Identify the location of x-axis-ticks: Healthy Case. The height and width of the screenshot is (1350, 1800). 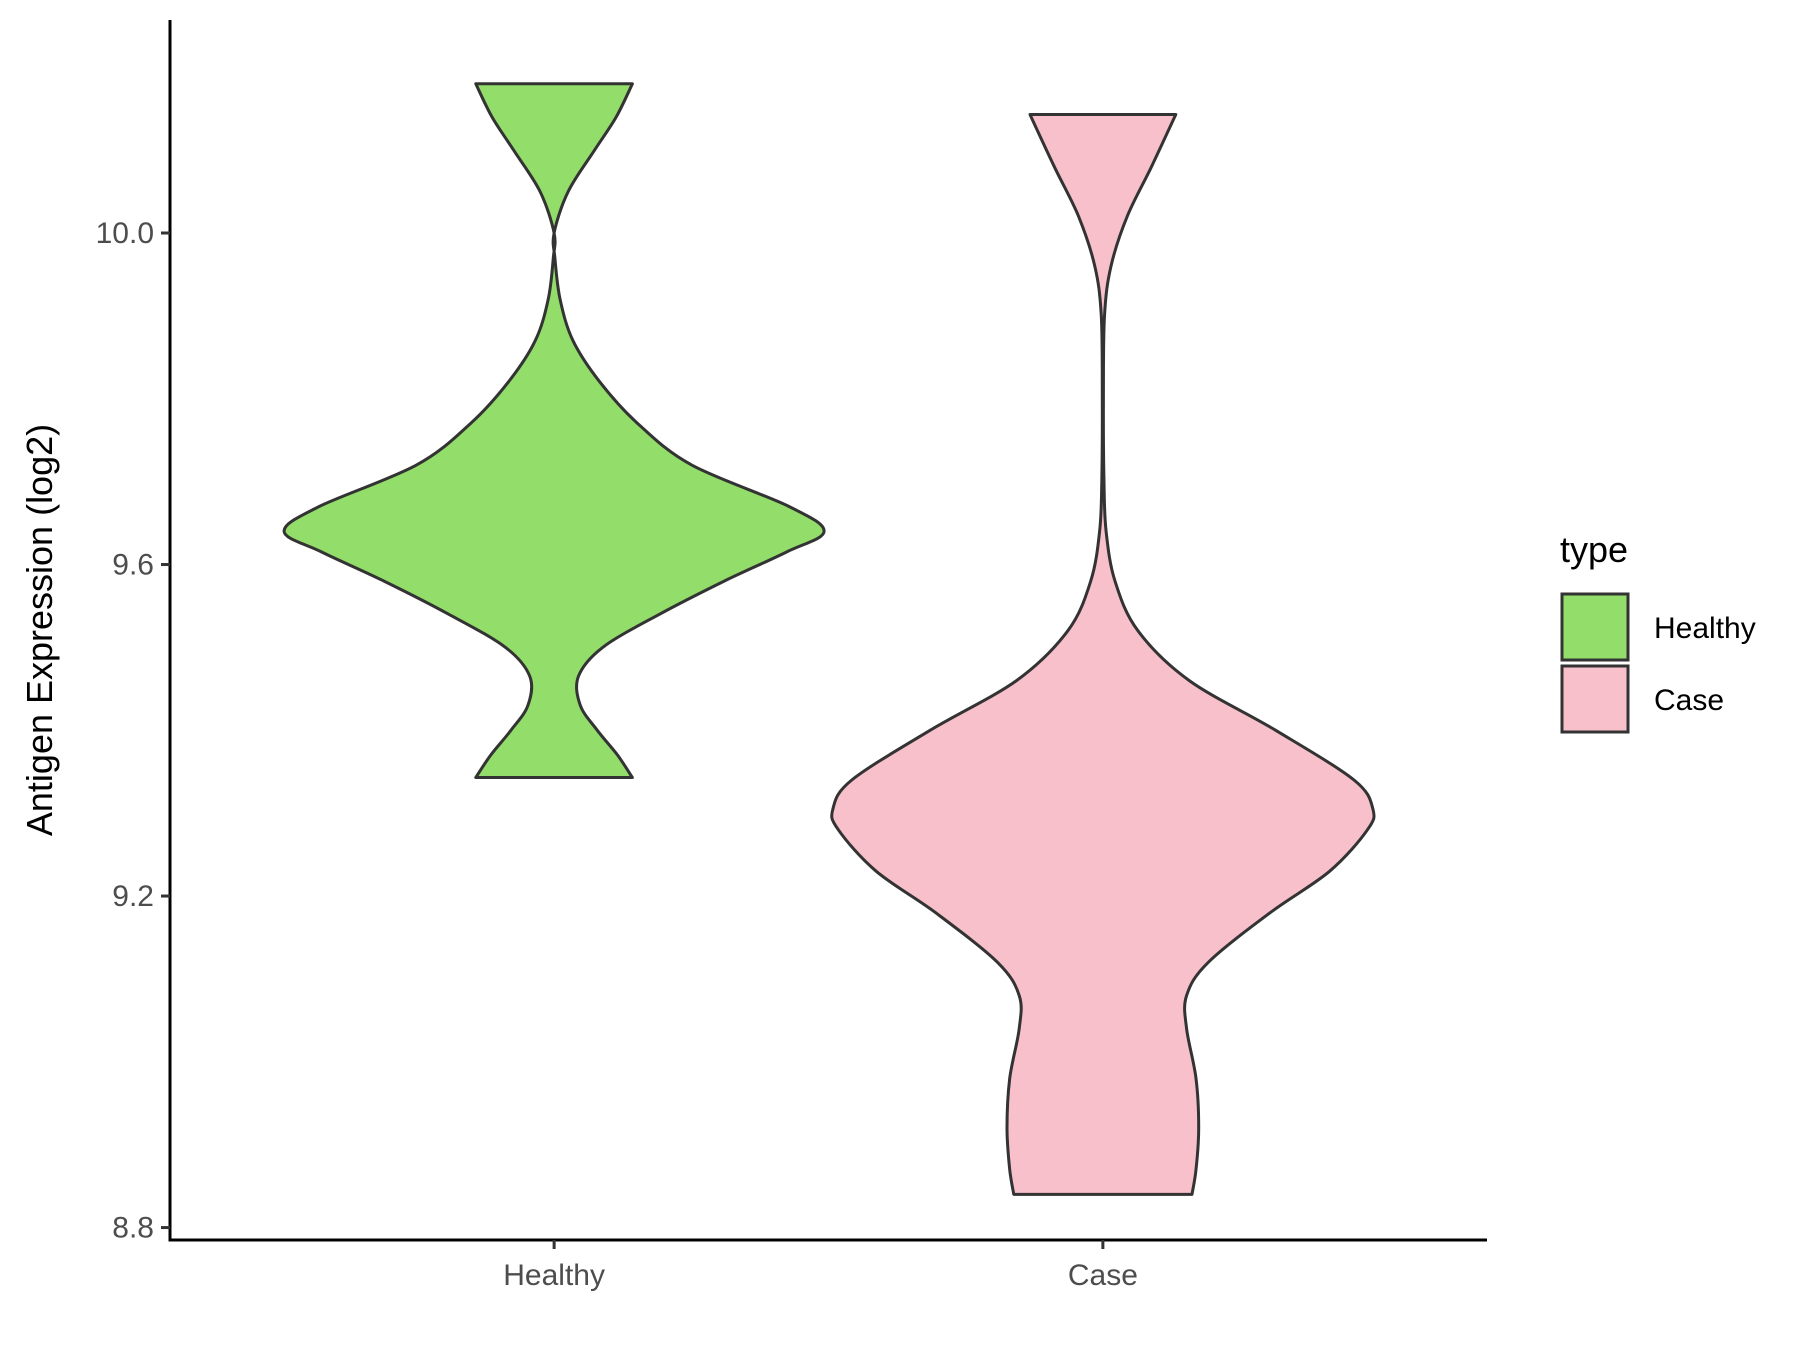
(820, 1266).